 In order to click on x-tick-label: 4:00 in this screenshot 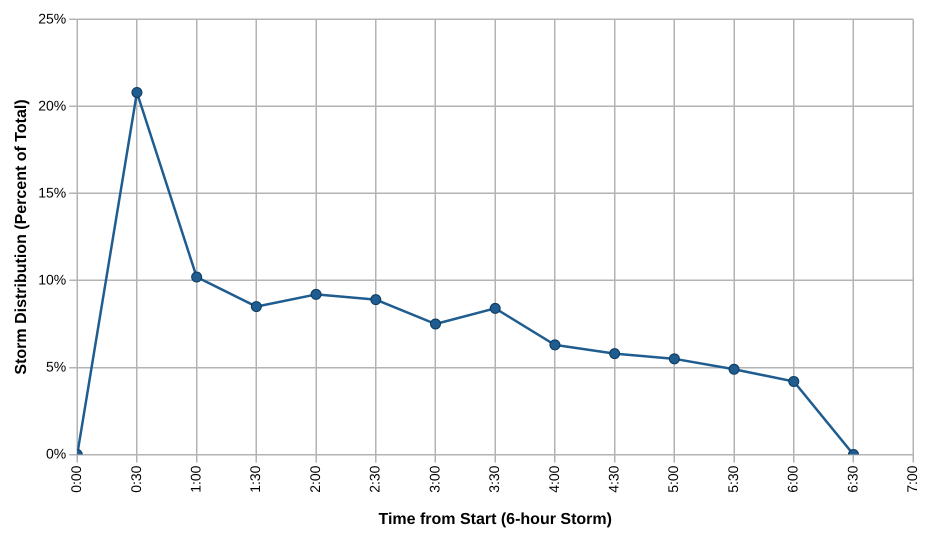, I will do `click(554, 479)`.